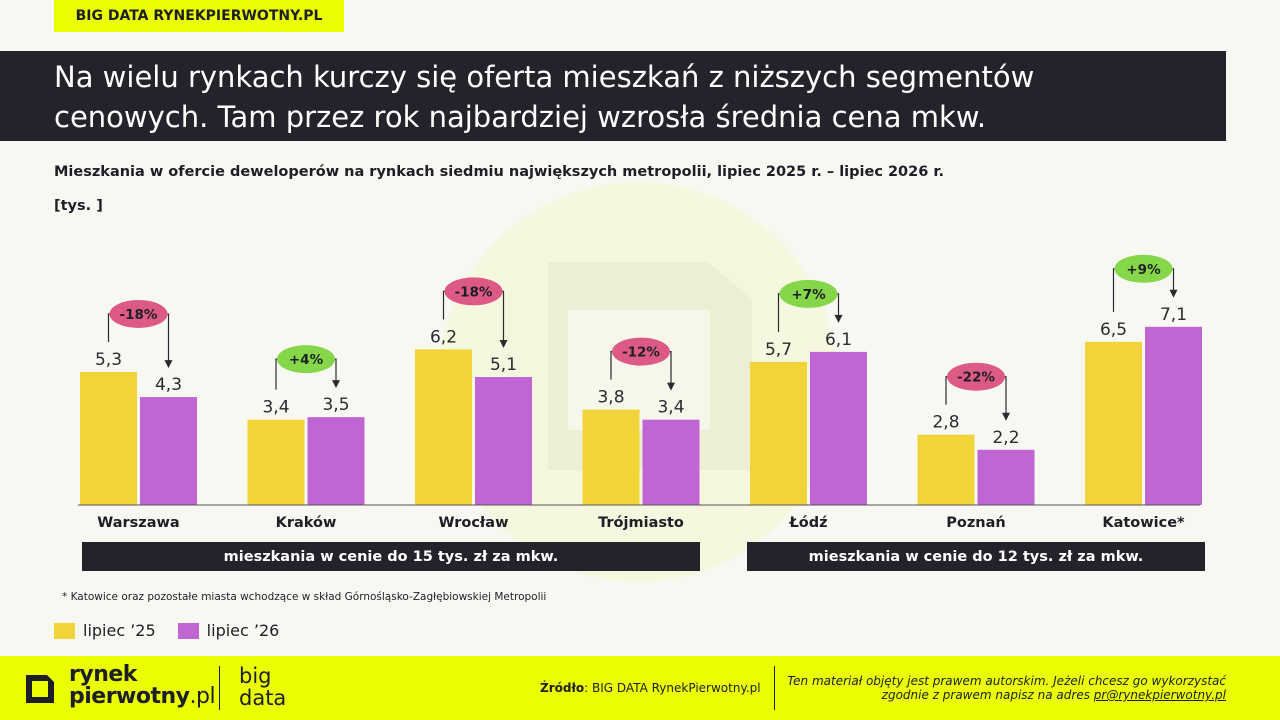 This screenshot has height=720, width=1280. Describe the element at coordinates (473, 523) in the screenshot. I see `category-label-2: Wrocław` at that location.